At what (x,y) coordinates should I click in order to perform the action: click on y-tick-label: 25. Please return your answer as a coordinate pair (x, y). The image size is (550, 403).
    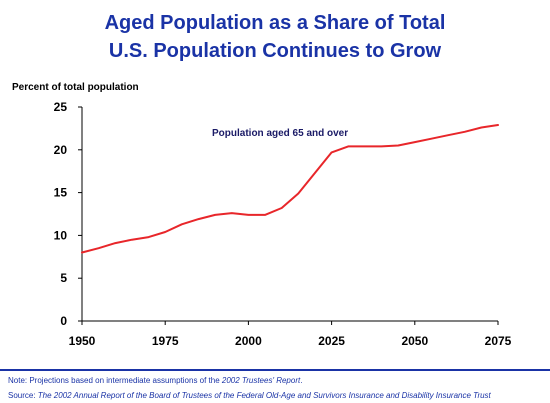
    Looking at the image, I should click on (61, 107).